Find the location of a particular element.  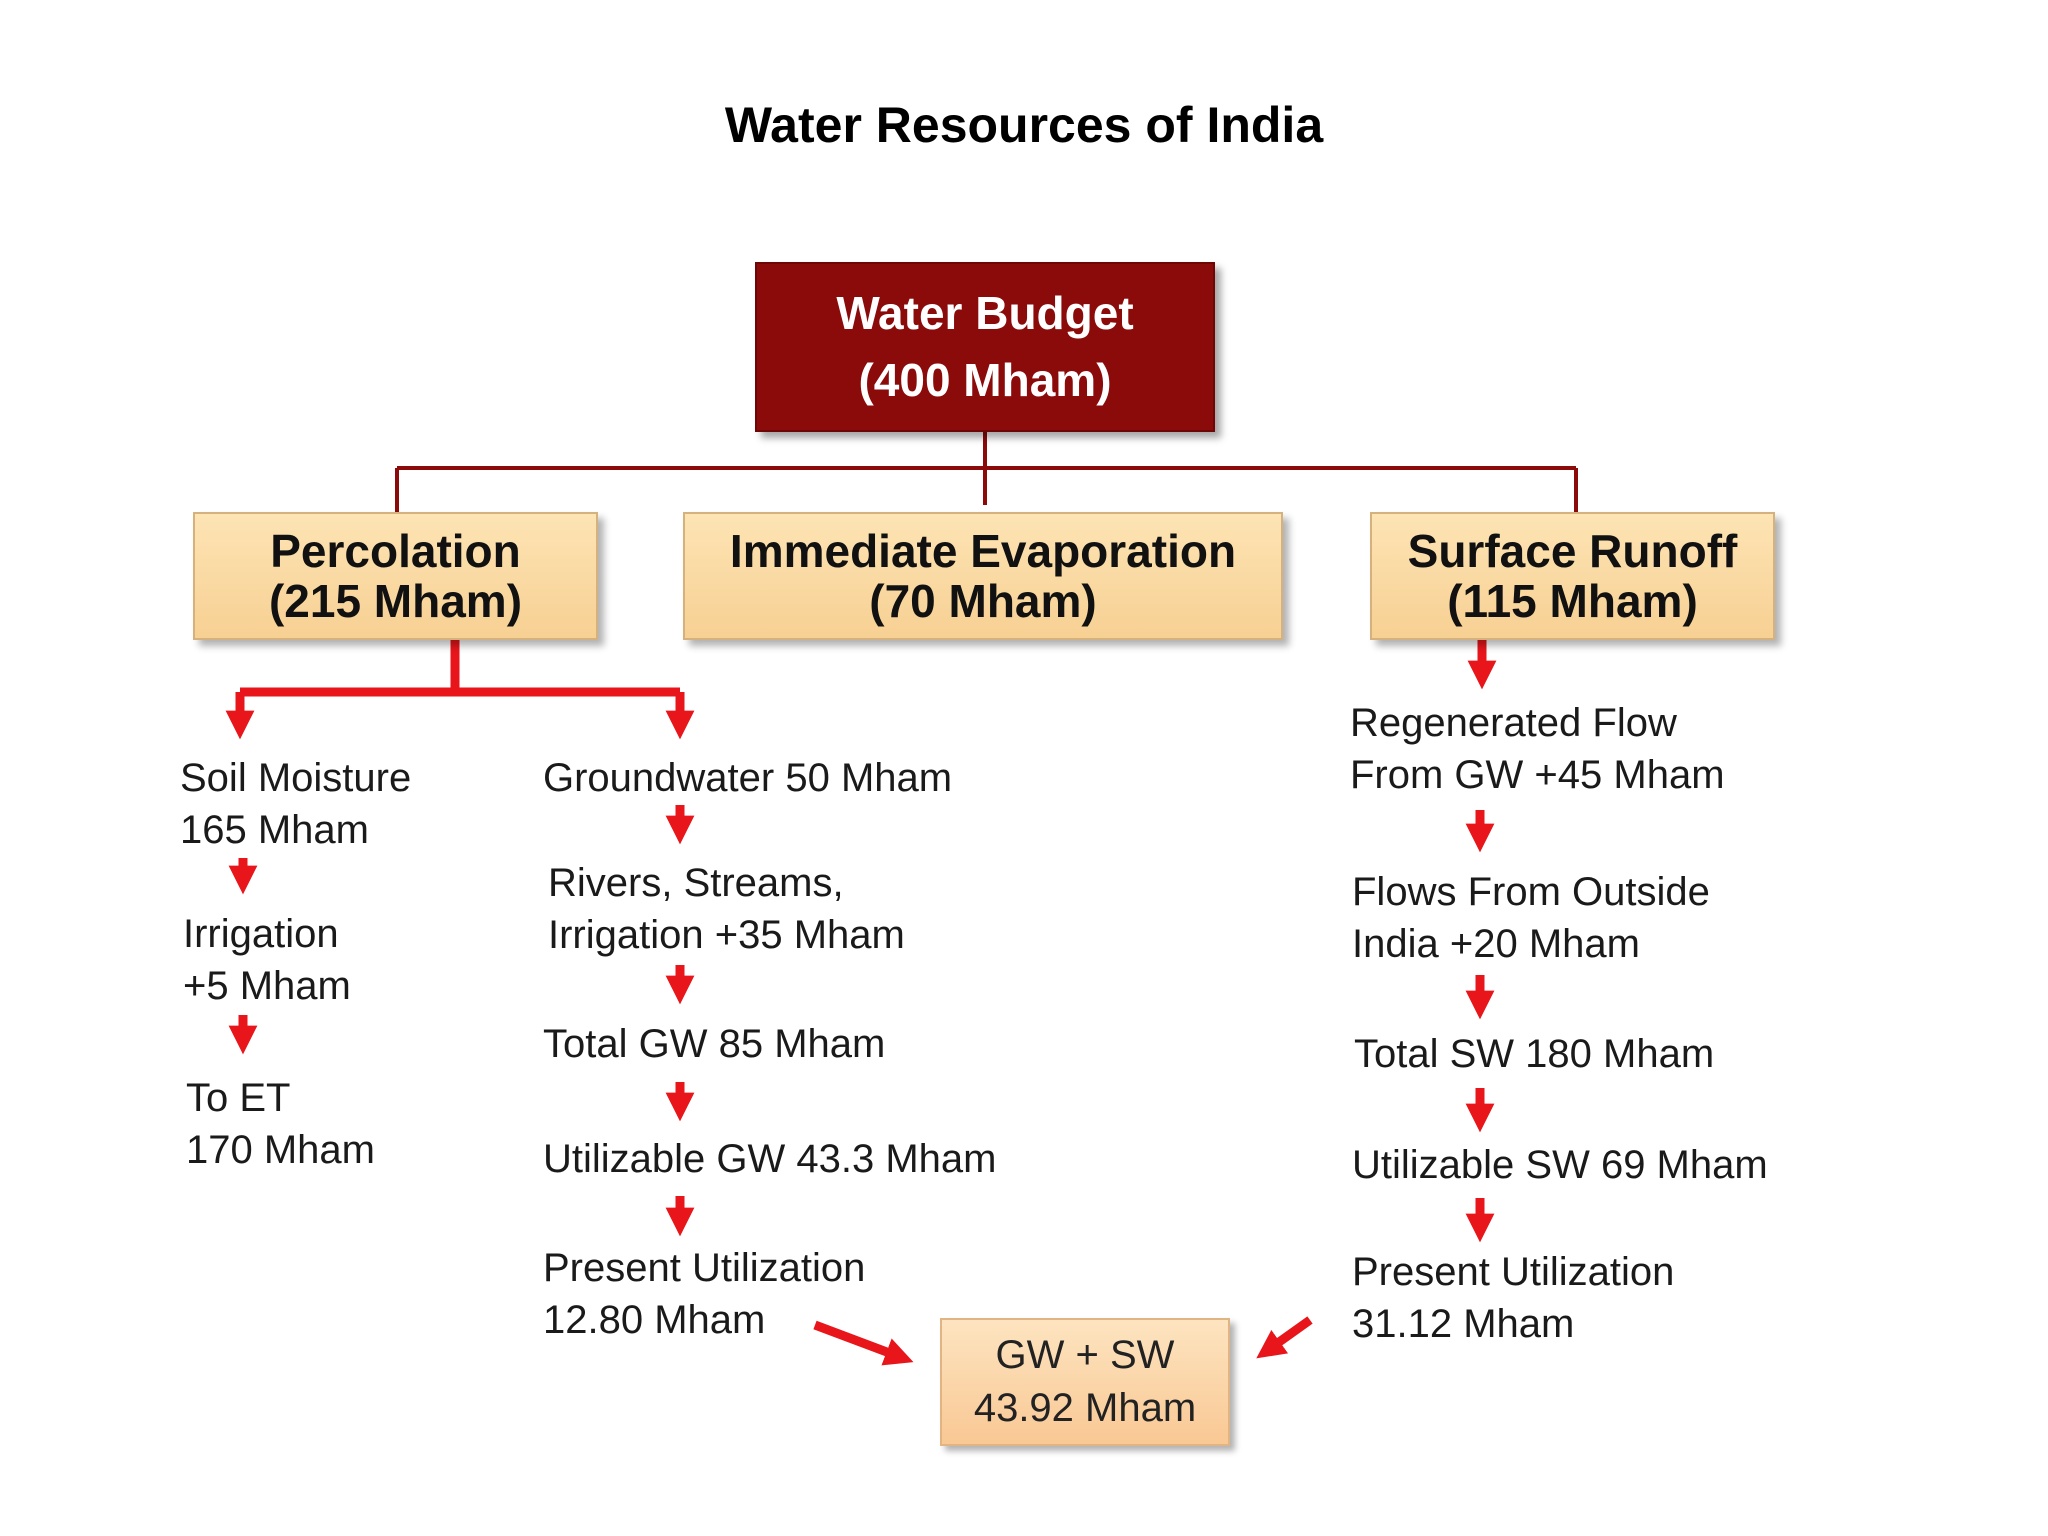

arrow-gw-to-total is located at coordinates (863, 1343).